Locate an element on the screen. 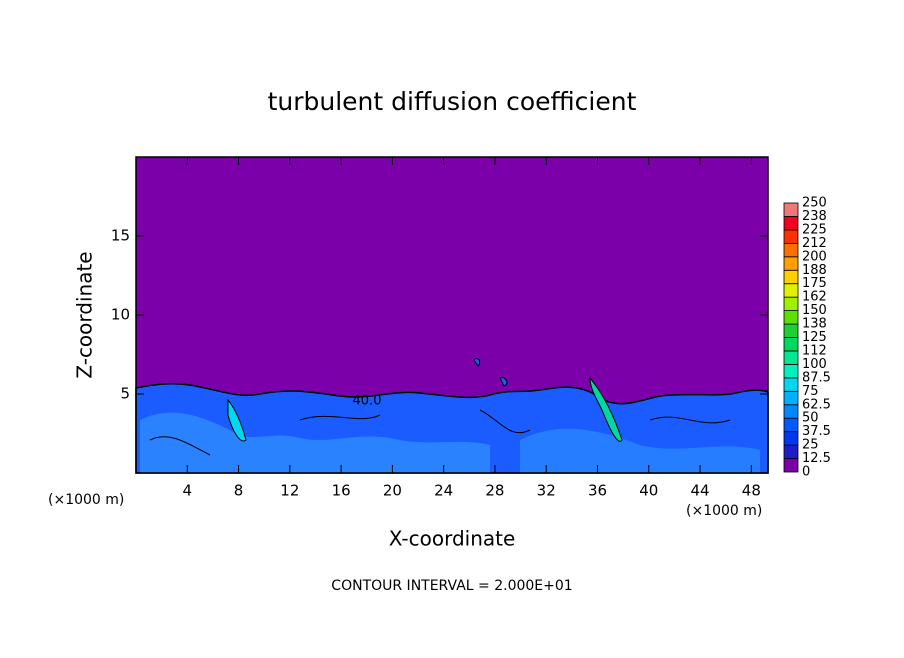 Image resolution: width=904 pixels, height=658 pixels. colorbar-label: 238 is located at coordinates (814, 216).